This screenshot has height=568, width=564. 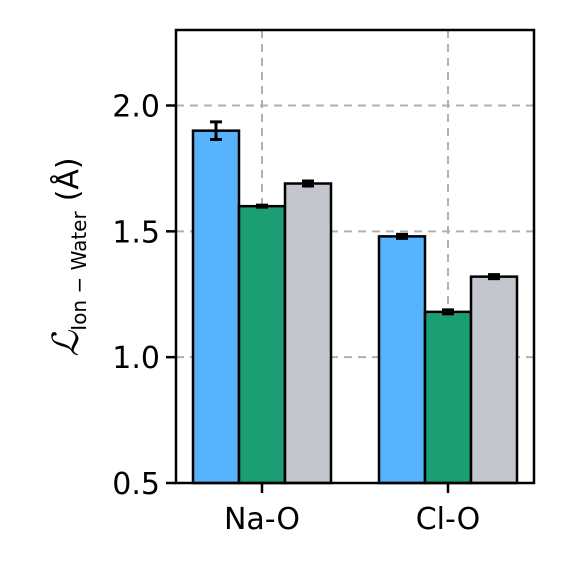 I want to click on y-axis-label: ℒIon − Water (Å), so click(x=68, y=256).